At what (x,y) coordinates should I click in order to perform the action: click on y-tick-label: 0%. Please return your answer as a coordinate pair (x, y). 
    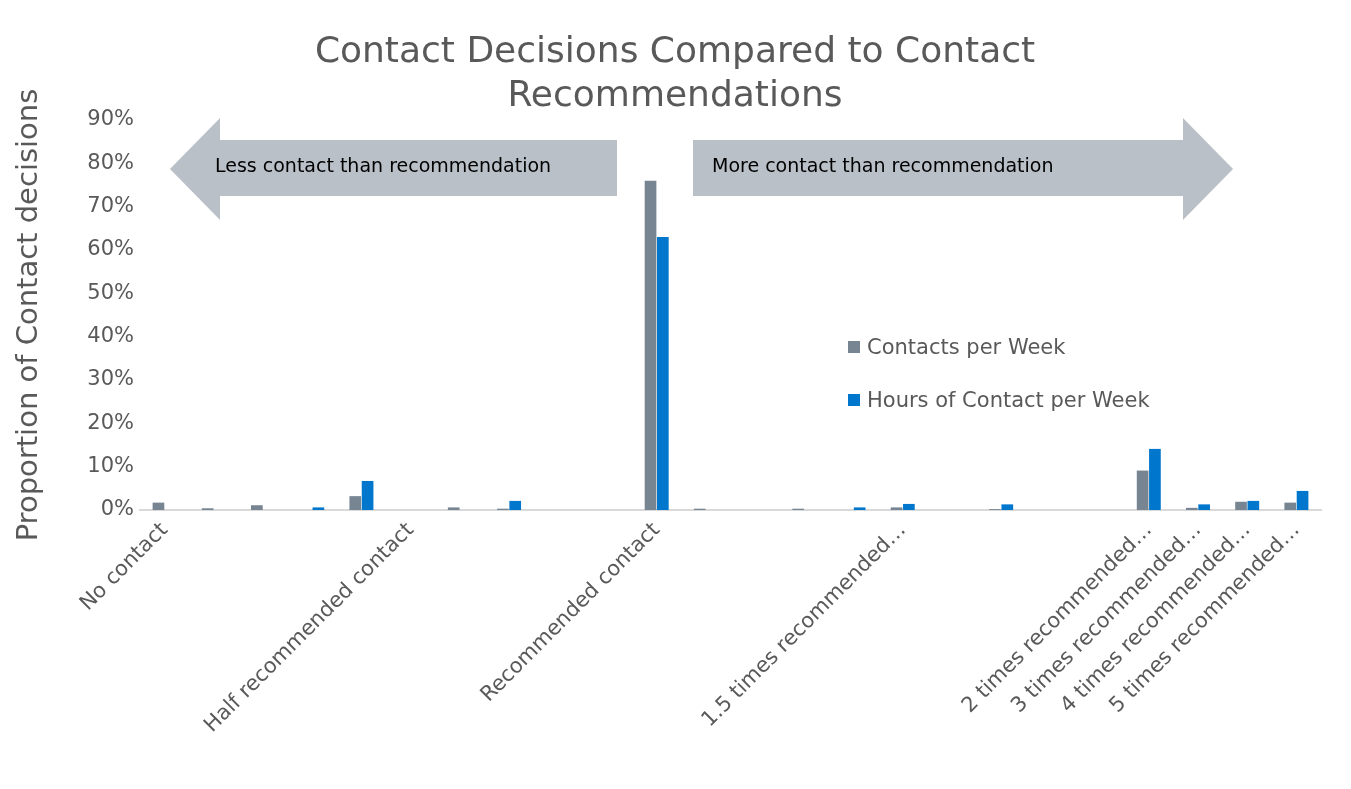
    Looking at the image, I should click on (117, 508).